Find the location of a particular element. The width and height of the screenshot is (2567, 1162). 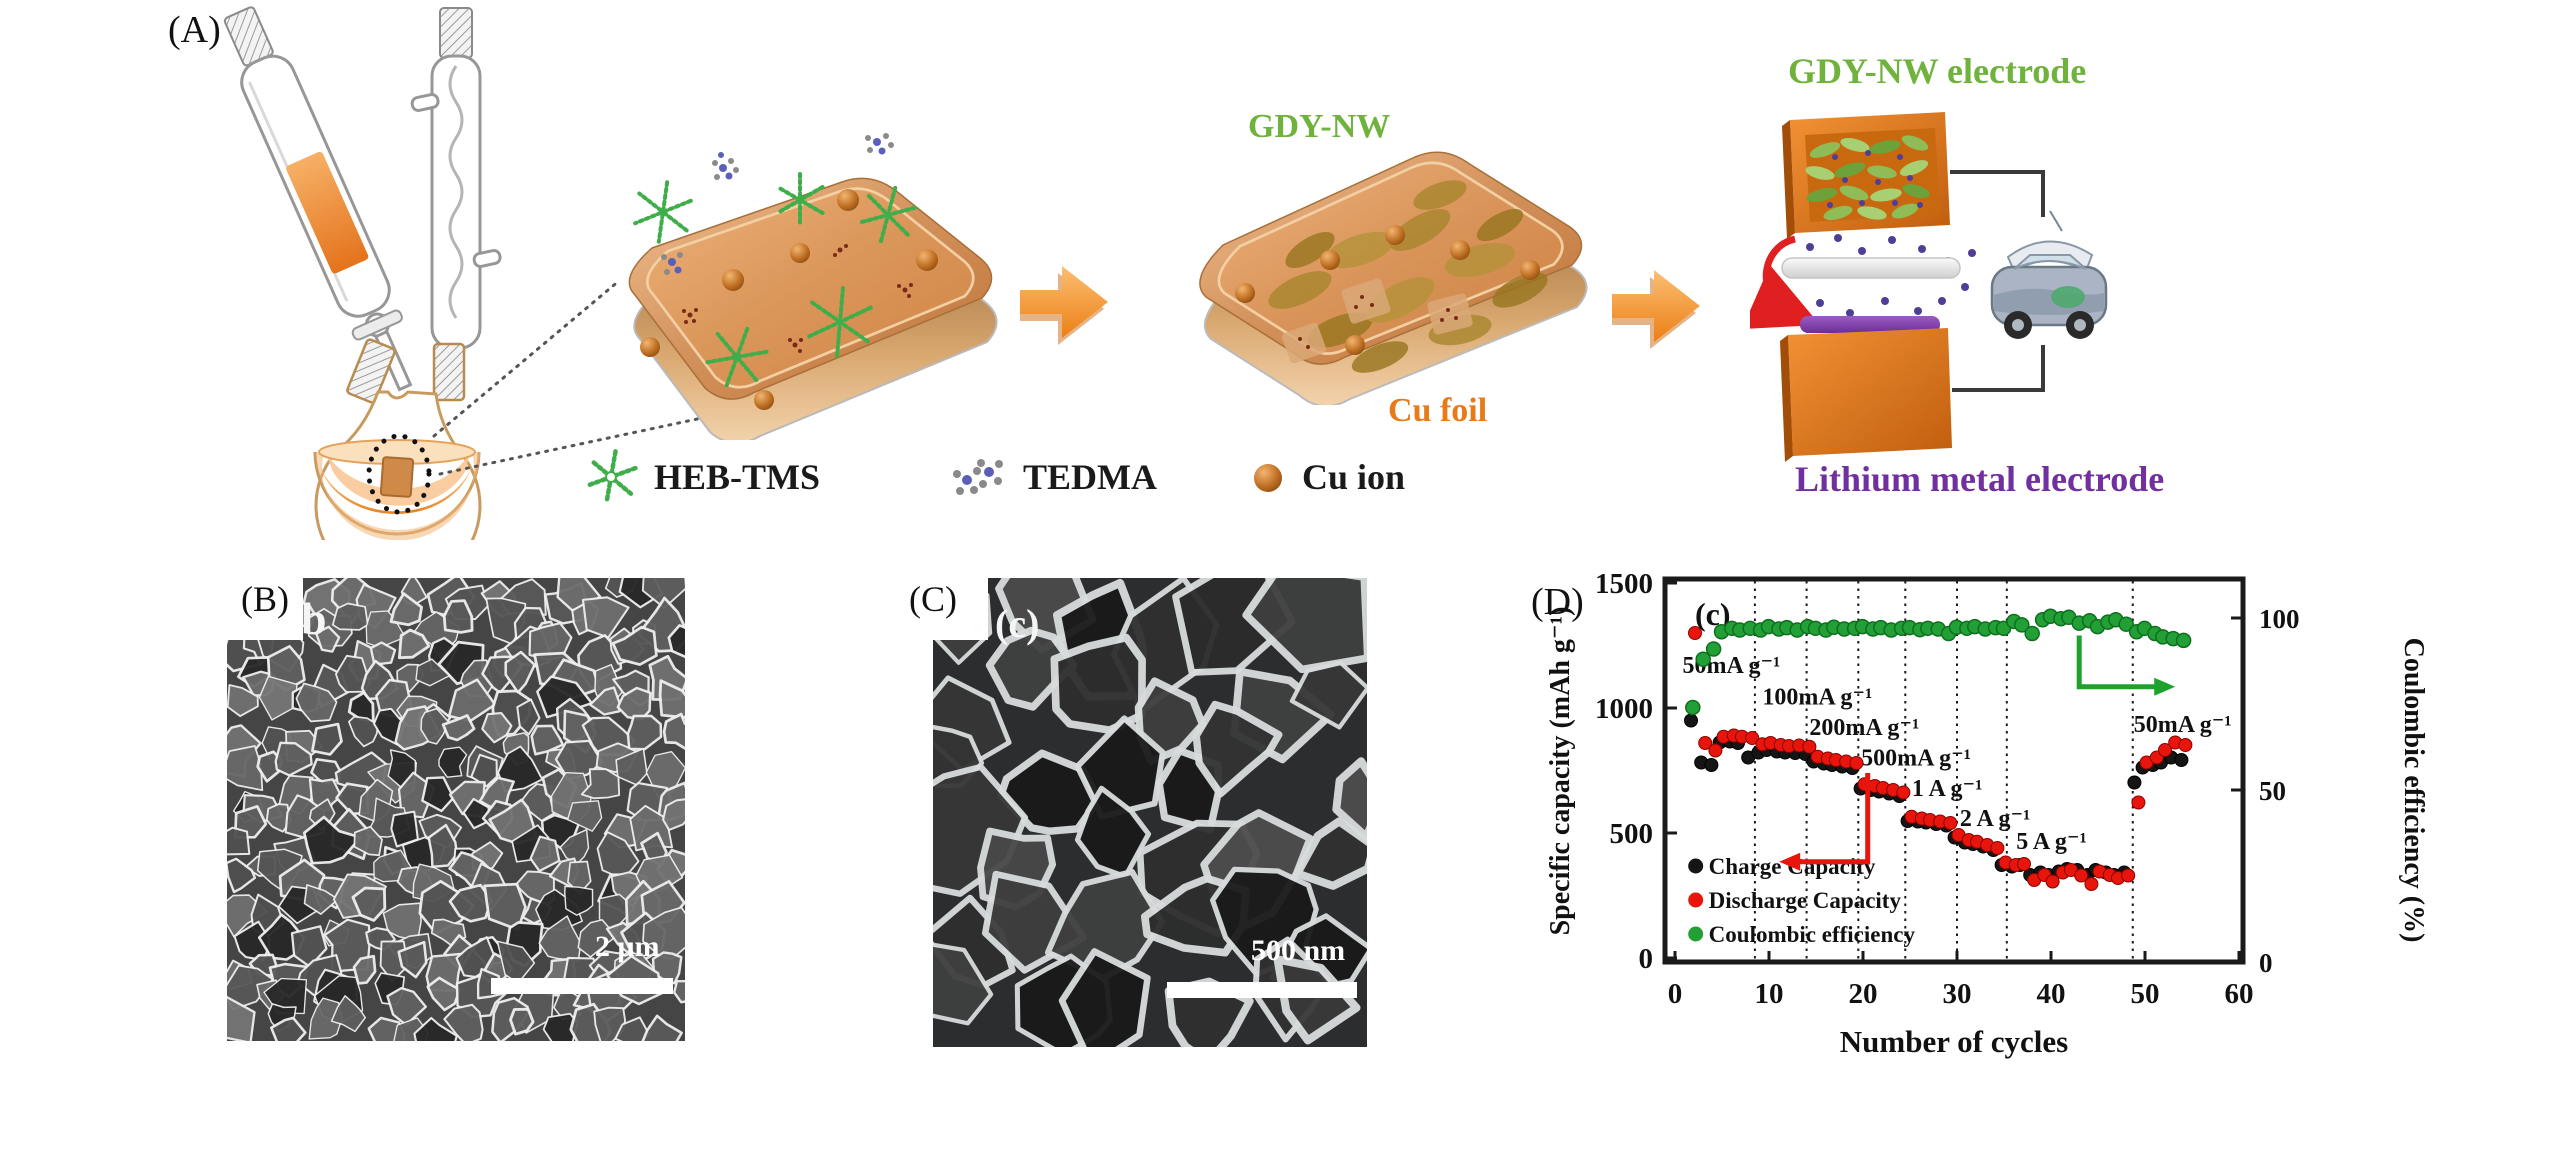

separator-rod is located at coordinates (1871, 268).